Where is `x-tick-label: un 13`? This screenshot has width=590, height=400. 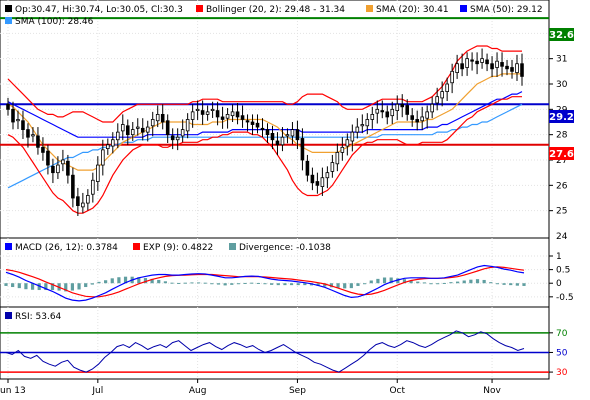
x-tick-label: un 13 is located at coordinates (13, 391).